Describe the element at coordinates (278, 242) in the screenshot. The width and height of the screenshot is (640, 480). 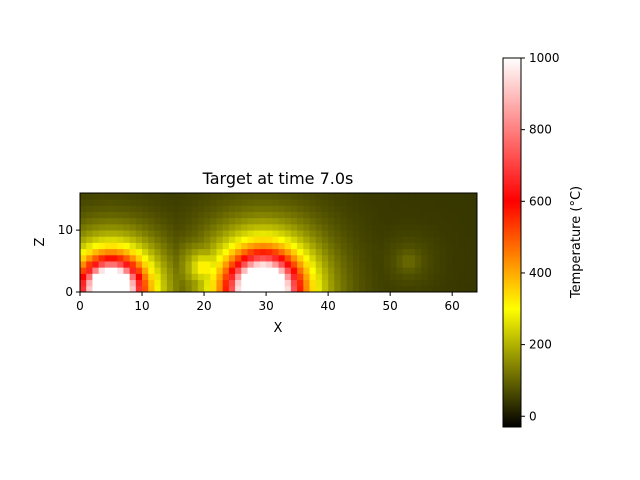
I see `plot-frame` at that location.